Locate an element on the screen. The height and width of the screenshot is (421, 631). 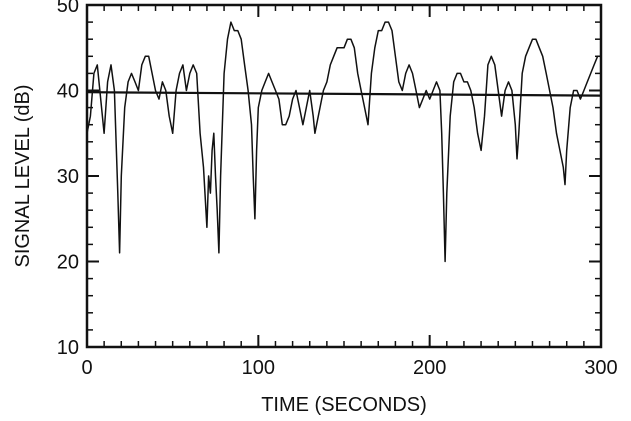
y-tick-label: 50 is located at coordinates (68, 8).